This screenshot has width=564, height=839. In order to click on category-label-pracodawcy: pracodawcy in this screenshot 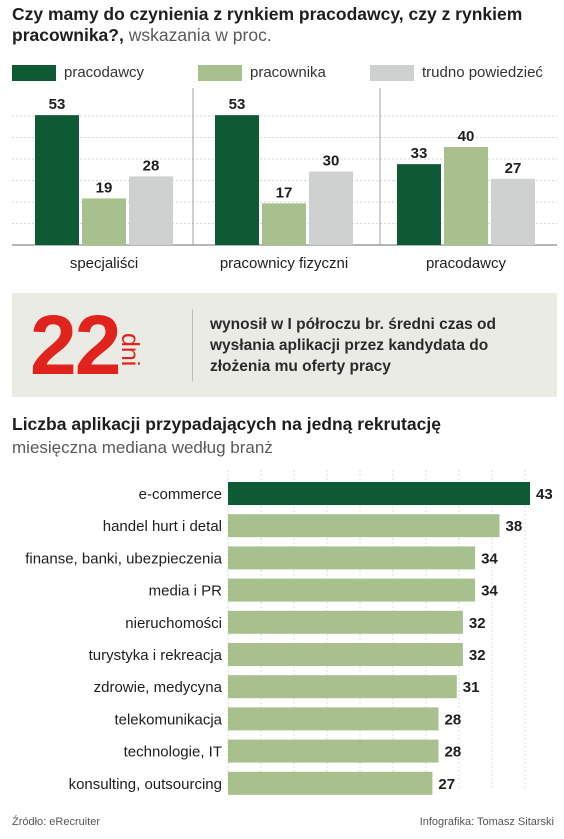, I will do `click(466, 263)`.